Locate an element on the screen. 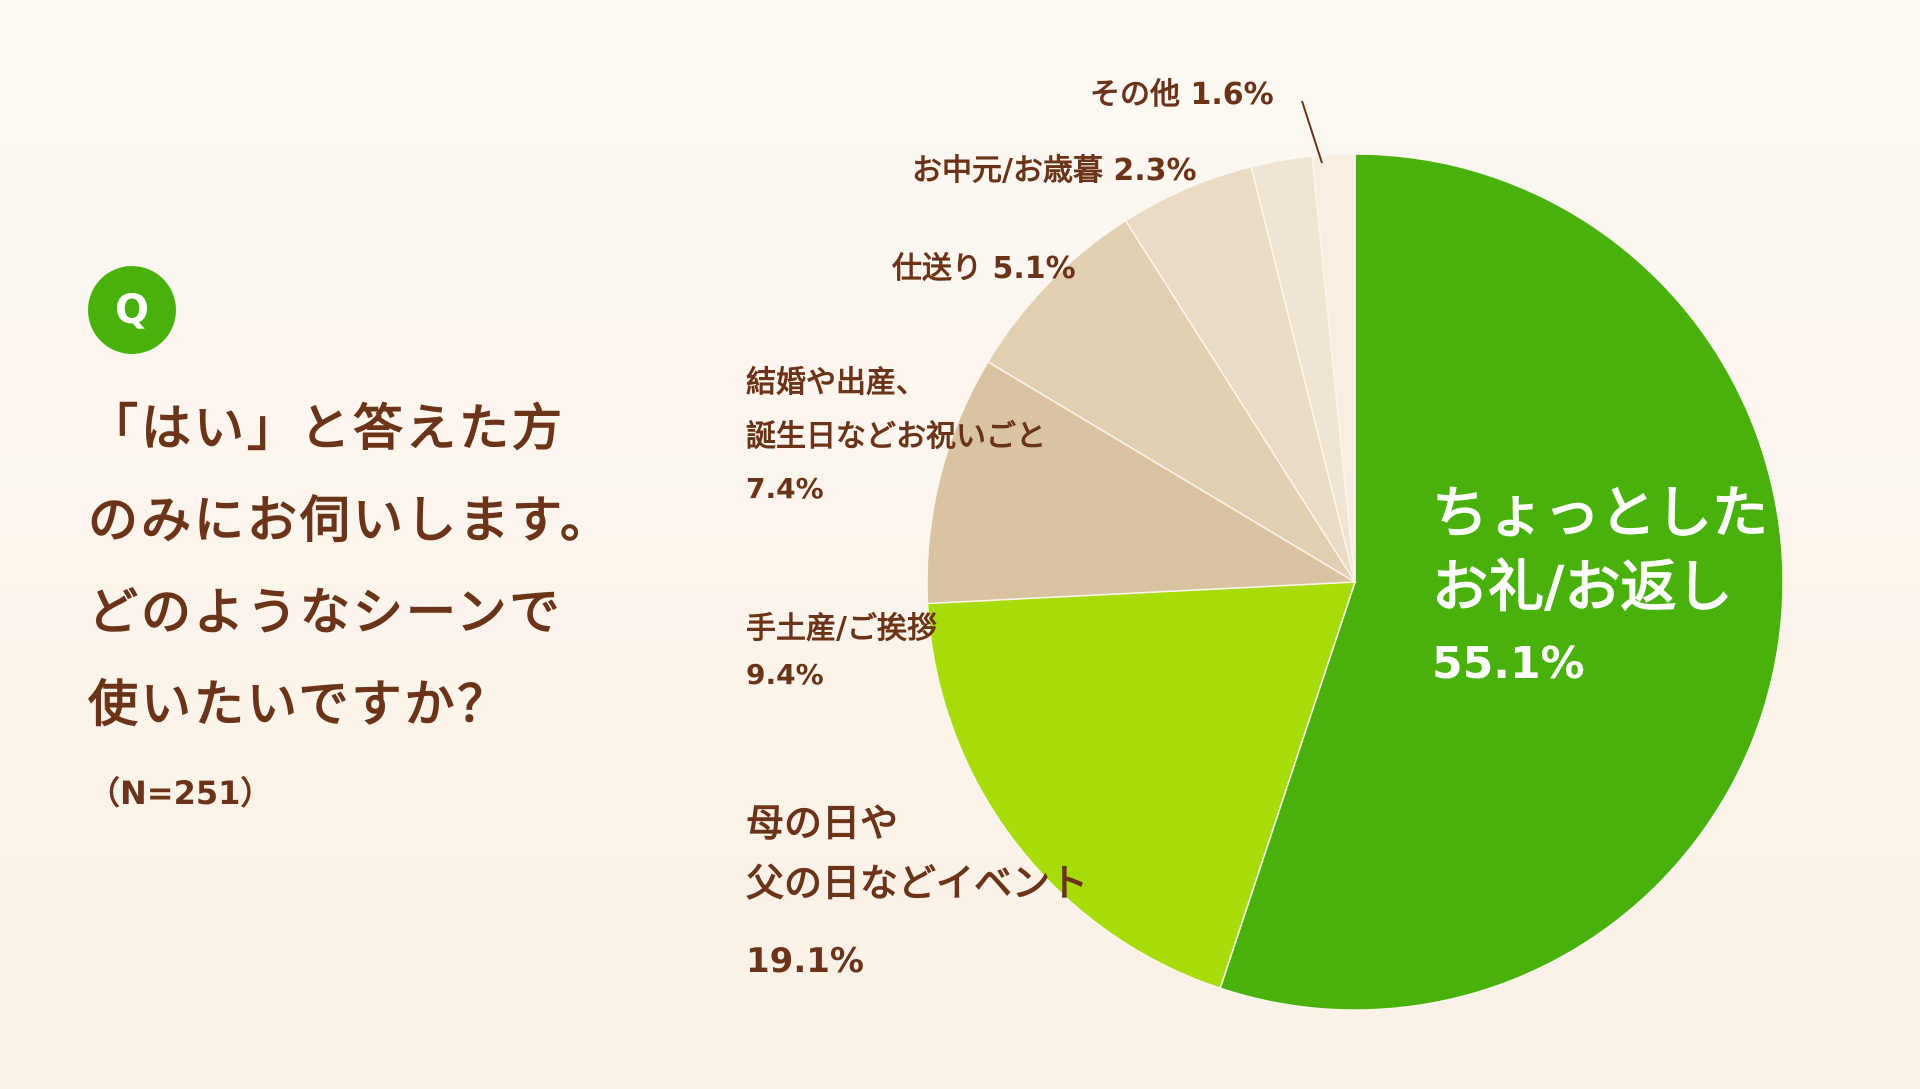 The height and width of the screenshot is (1089, 1920). slice-label: お中元/お歳暮 2.3% is located at coordinates (1054, 170).